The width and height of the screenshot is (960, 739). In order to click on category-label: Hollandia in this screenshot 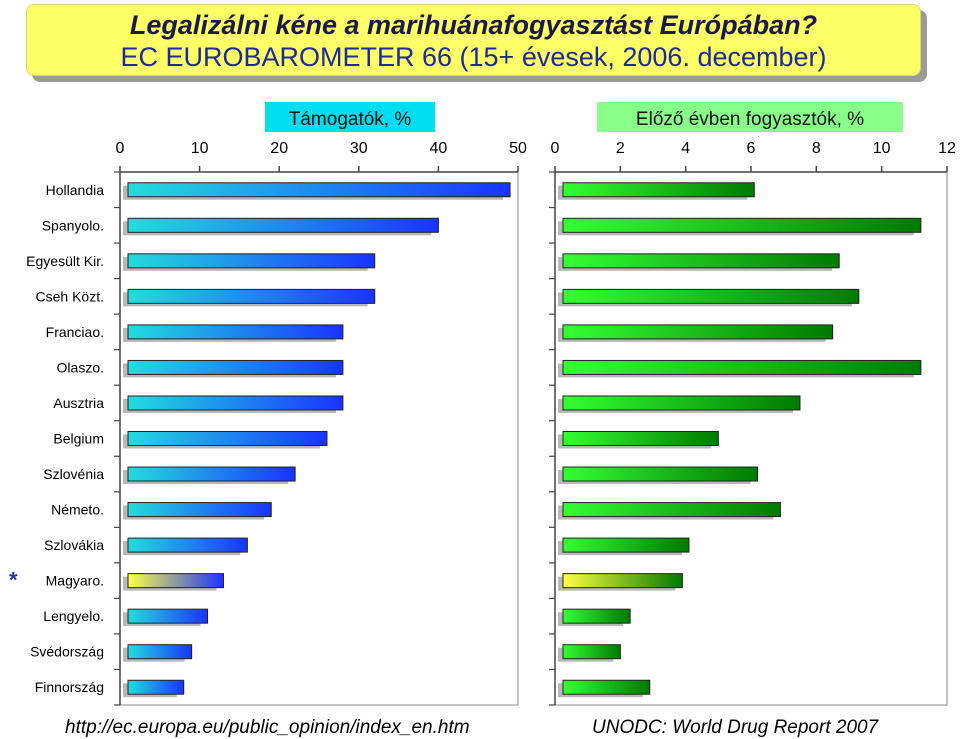, I will do `click(75, 190)`.